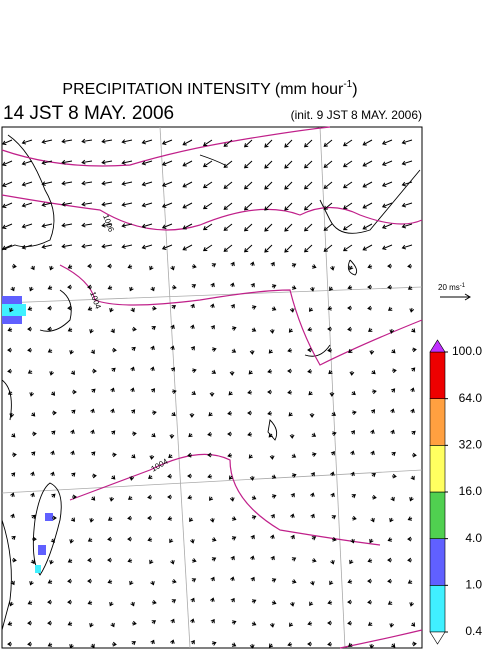 Image resolution: width=500 pixels, height=650 pixels. I want to click on colorbar-bin, so click(437, 422).